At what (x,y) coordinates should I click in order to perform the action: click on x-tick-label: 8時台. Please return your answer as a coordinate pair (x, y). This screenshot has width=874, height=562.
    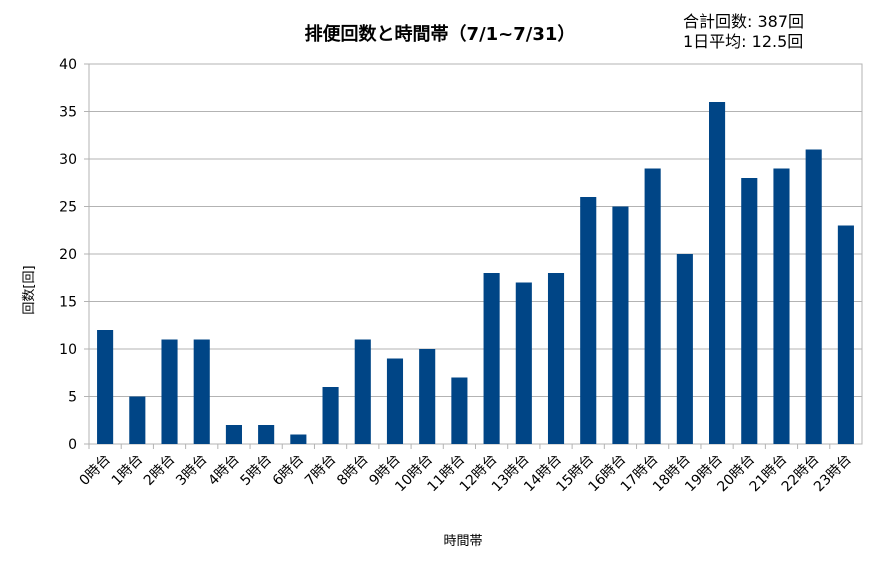
    Looking at the image, I should click on (352, 470).